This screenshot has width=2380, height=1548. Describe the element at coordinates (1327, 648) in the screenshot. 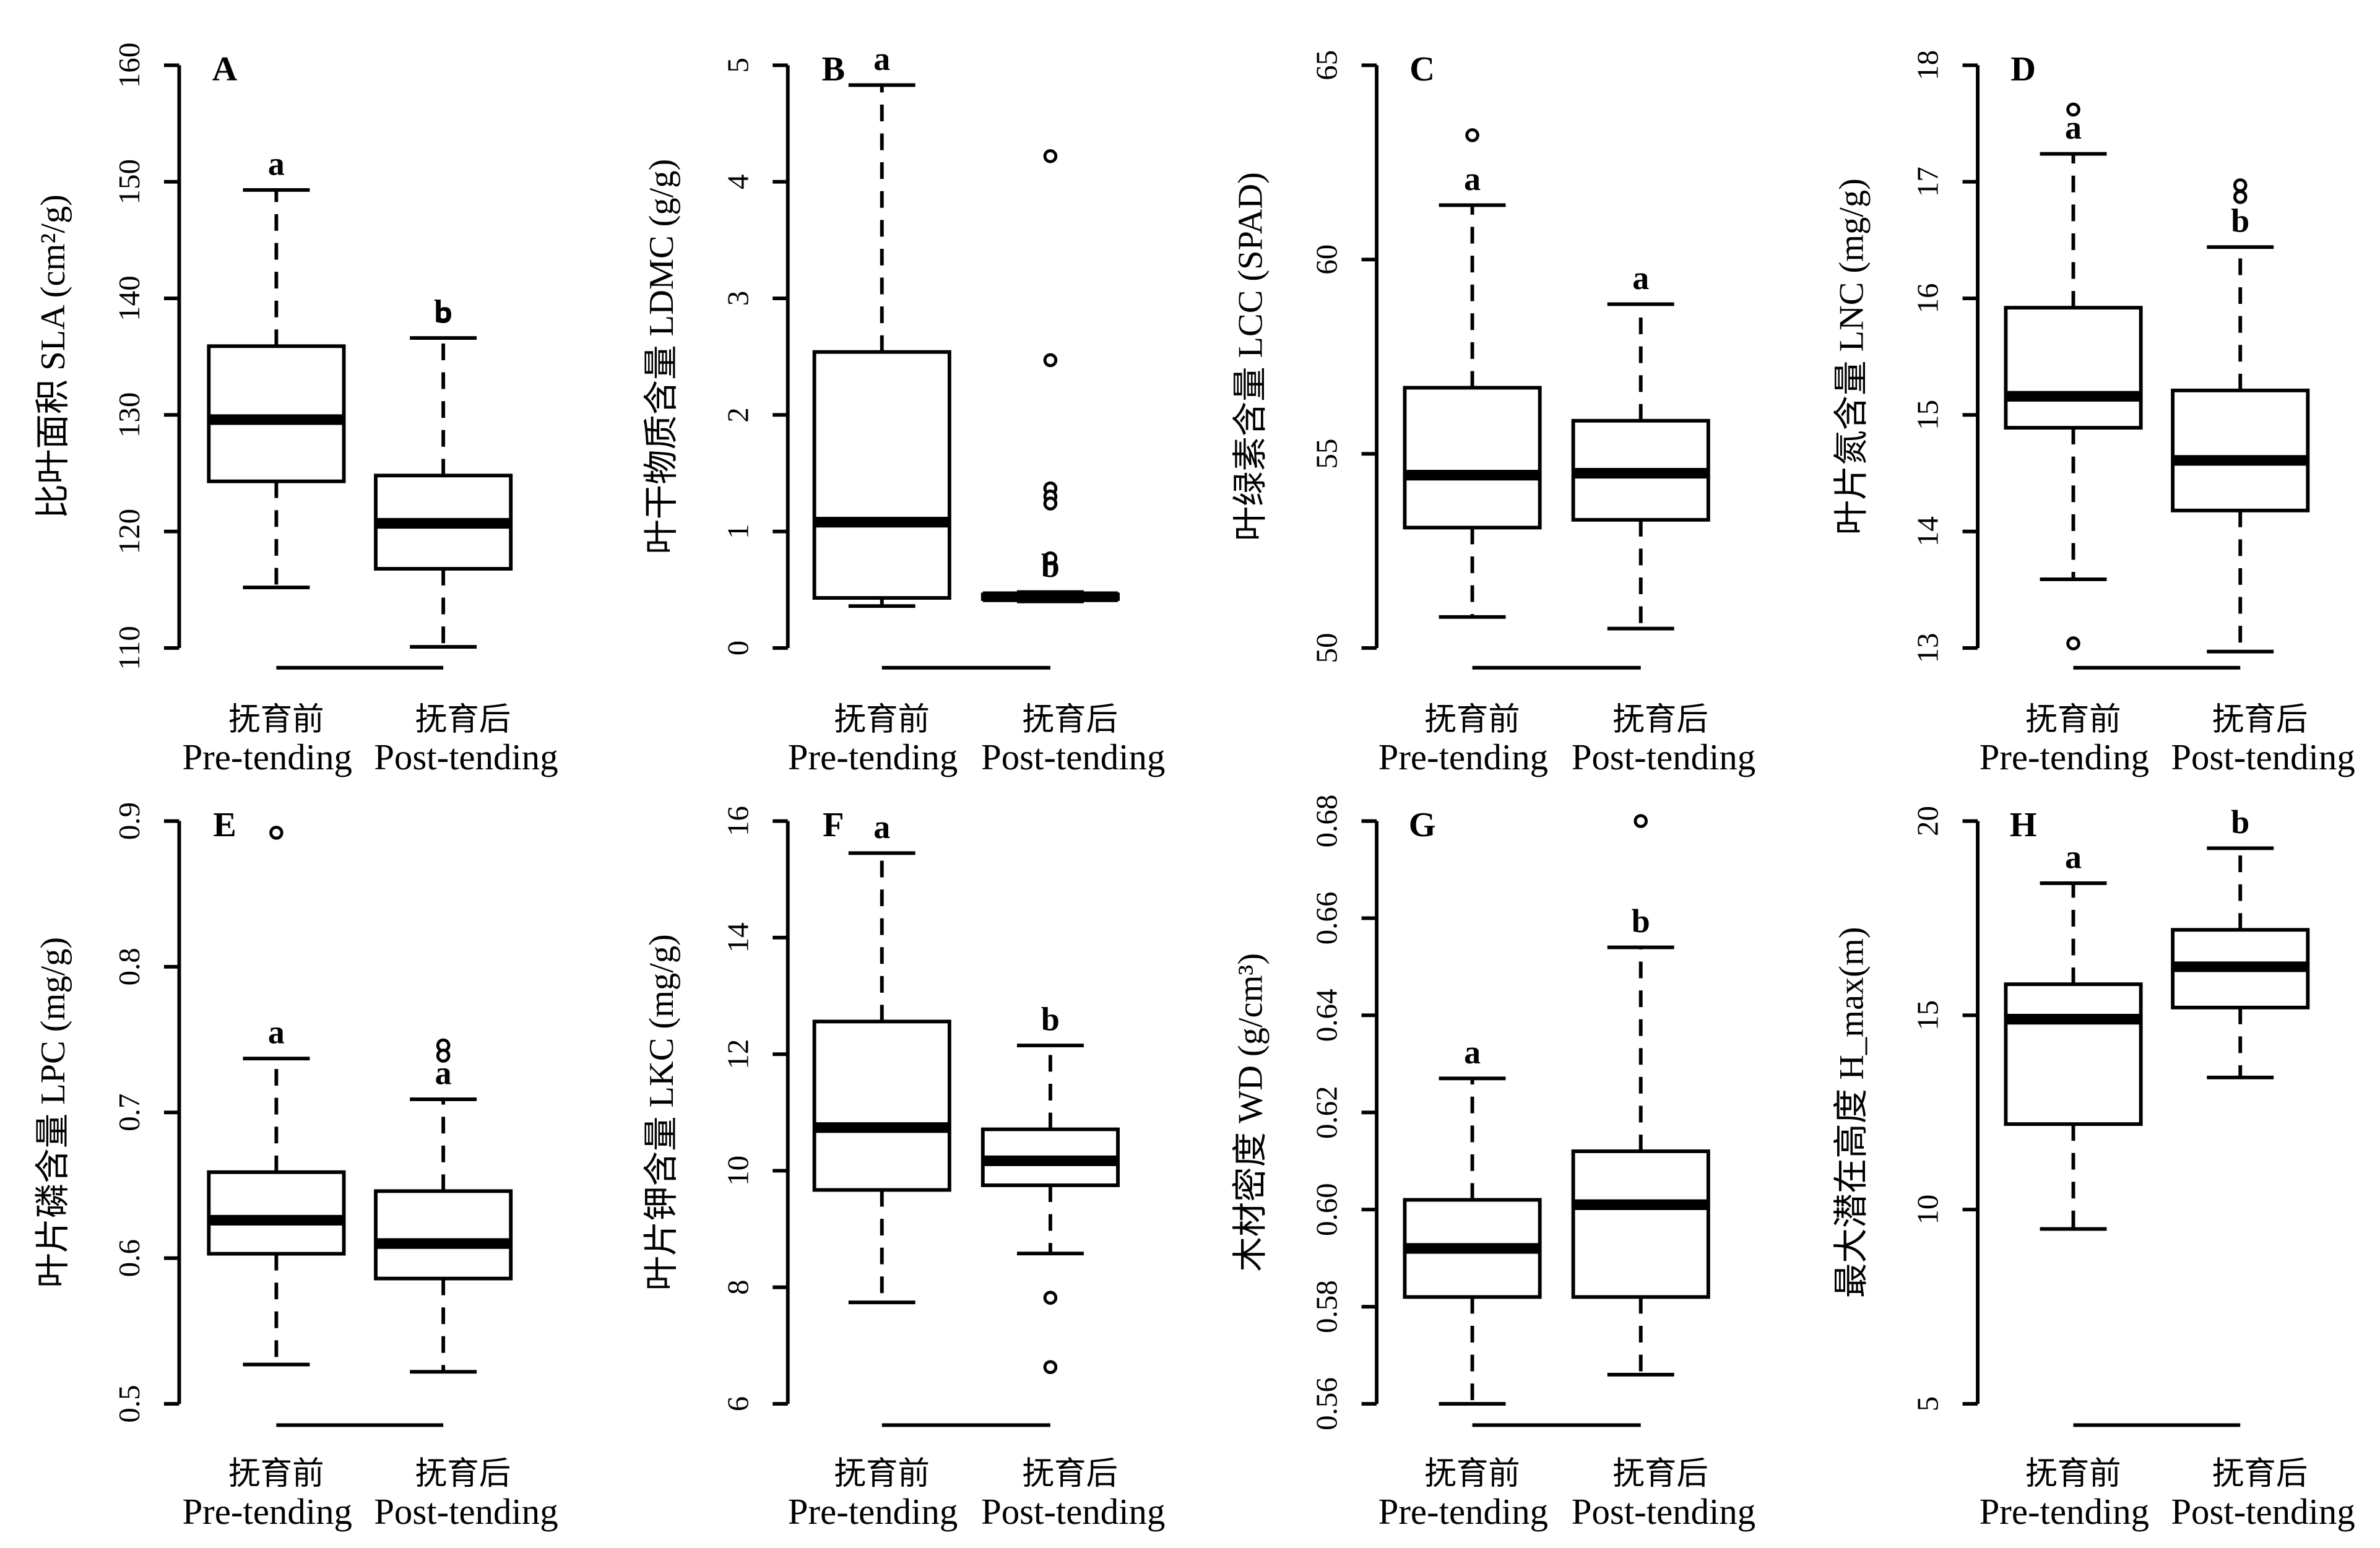

I see `y-tick-label: 50` at that location.